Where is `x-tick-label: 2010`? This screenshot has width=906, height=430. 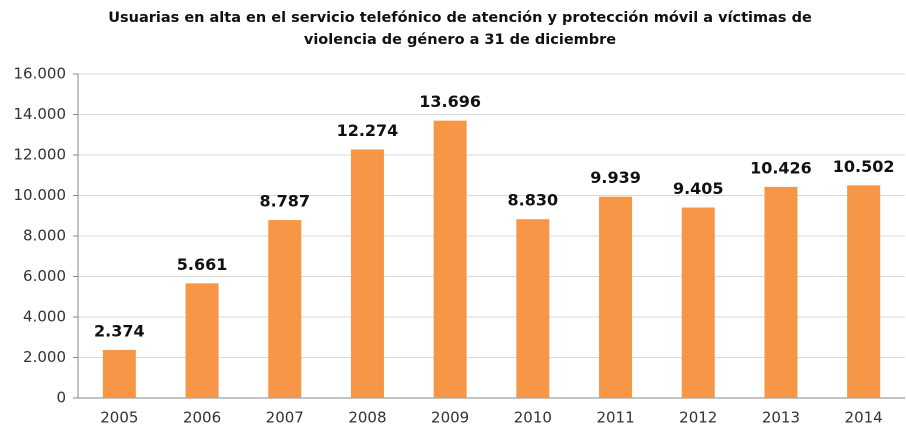
x-tick-label: 2010 is located at coordinates (533, 418).